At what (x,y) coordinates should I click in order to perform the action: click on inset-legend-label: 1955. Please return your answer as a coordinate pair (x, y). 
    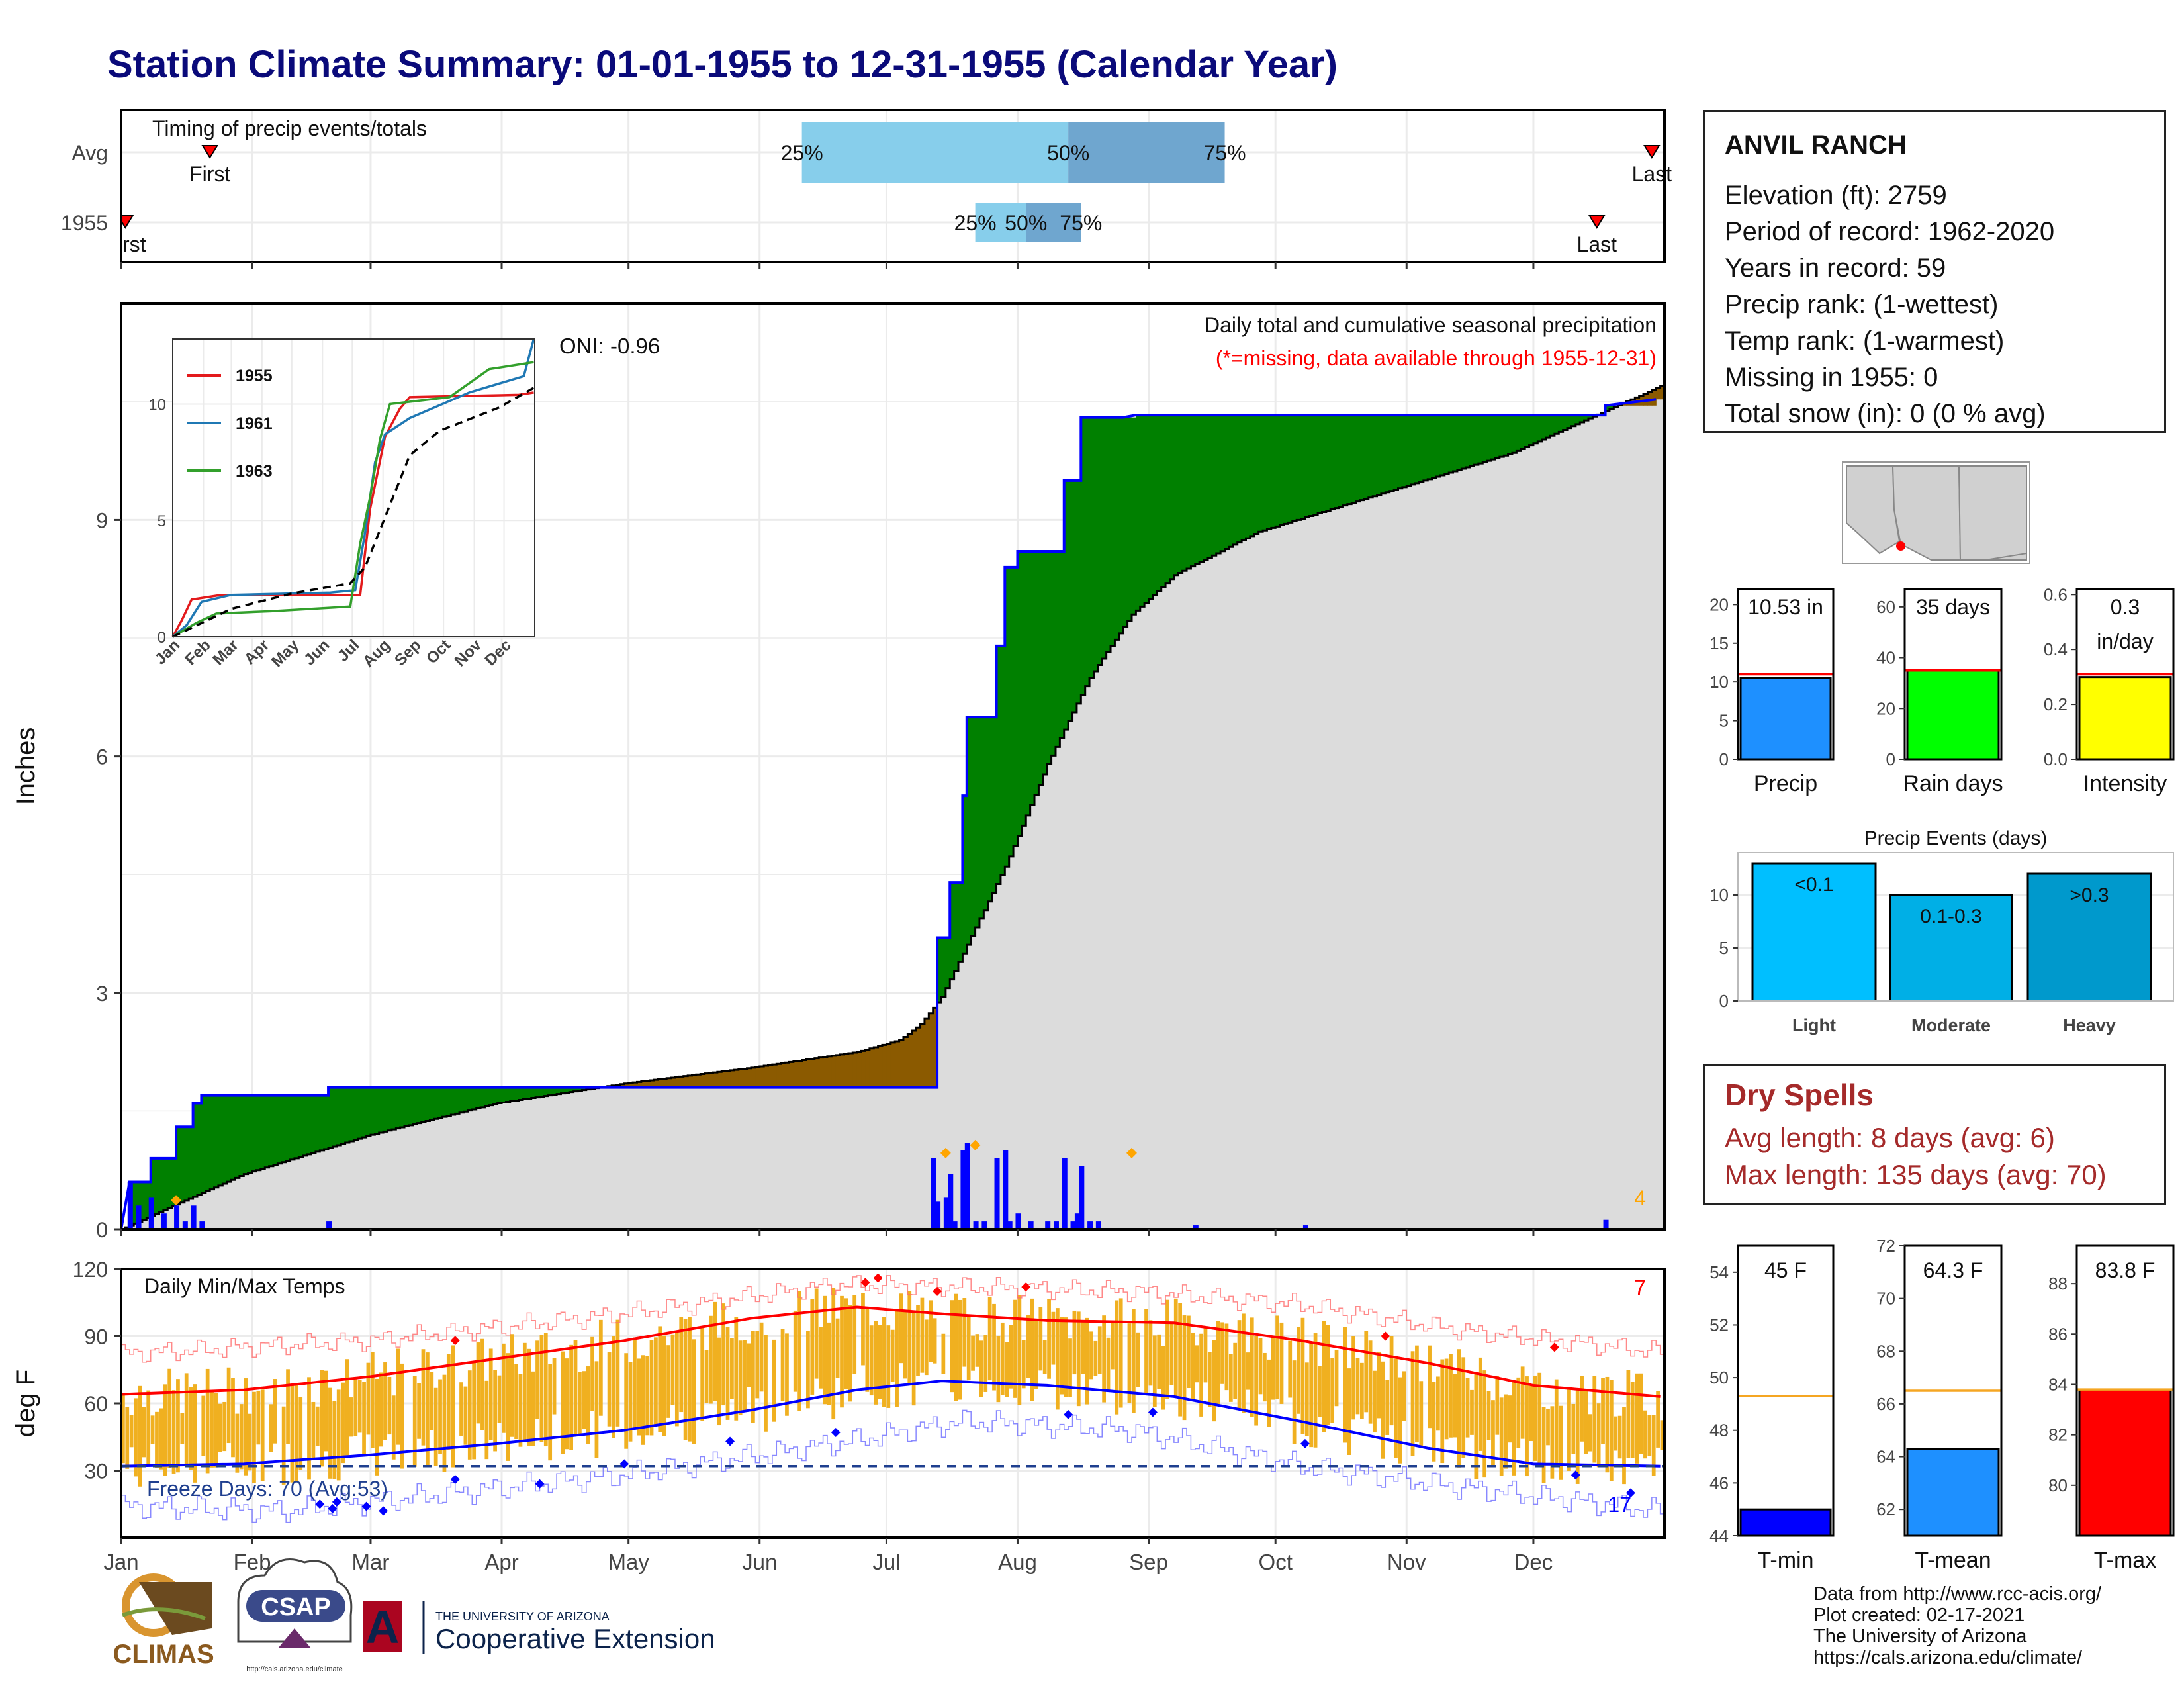
    Looking at the image, I should click on (255, 376).